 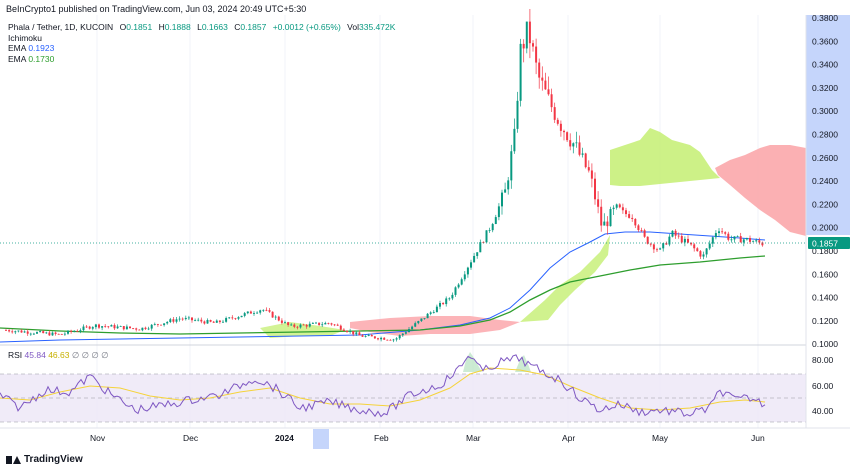 What do you see at coordinates (191, 438) in the screenshot?
I see `time-tick: Dec` at bounding box center [191, 438].